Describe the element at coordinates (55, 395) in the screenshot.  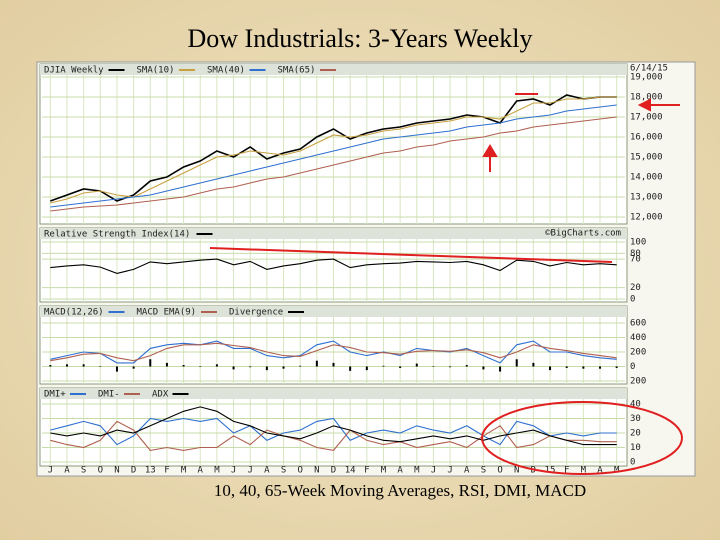
I see `legend-label: DMI+` at that location.